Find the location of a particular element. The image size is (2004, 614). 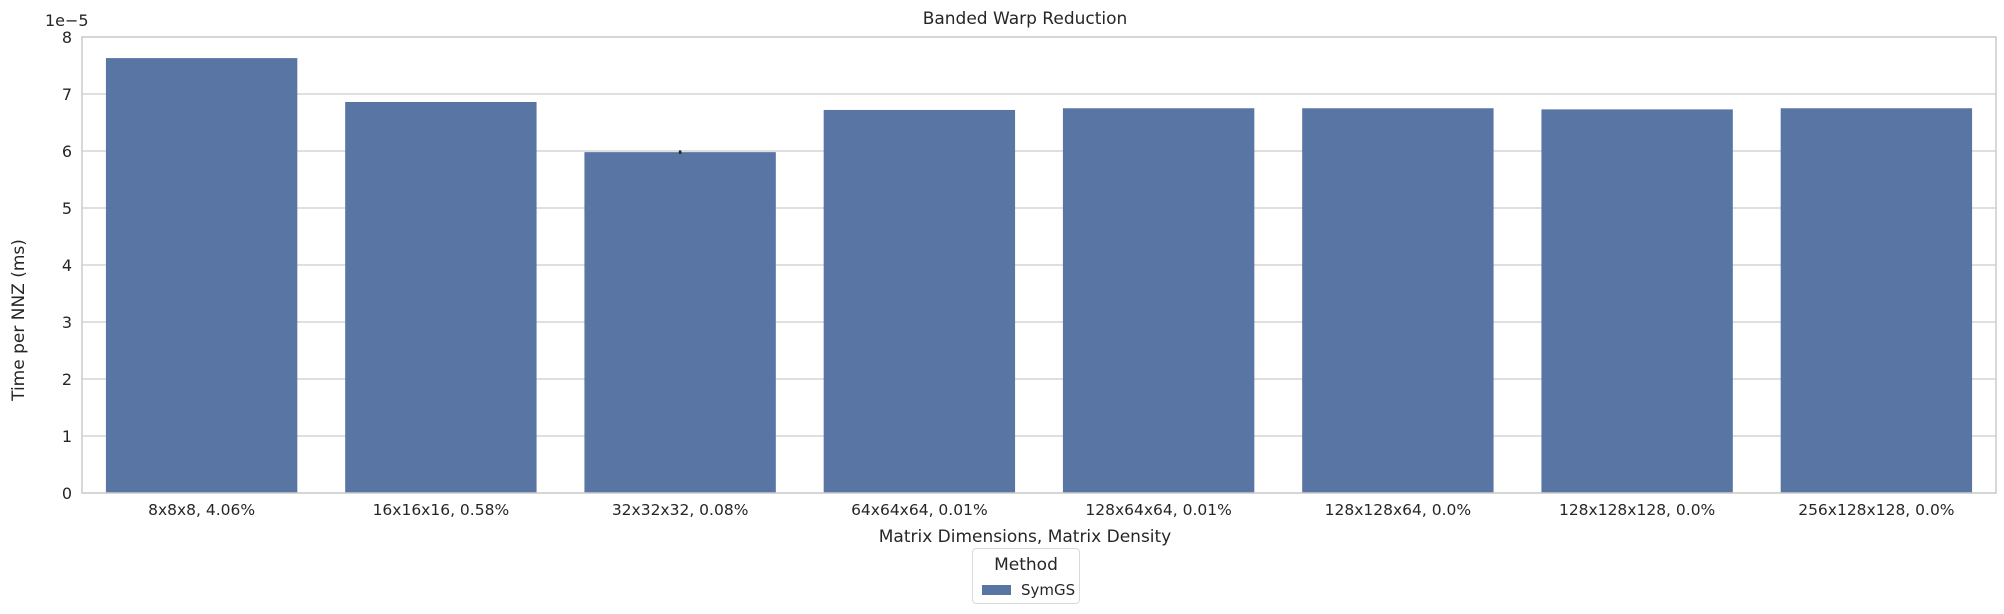

legend-item-symgs: SymGS is located at coordinates (1028, 590).